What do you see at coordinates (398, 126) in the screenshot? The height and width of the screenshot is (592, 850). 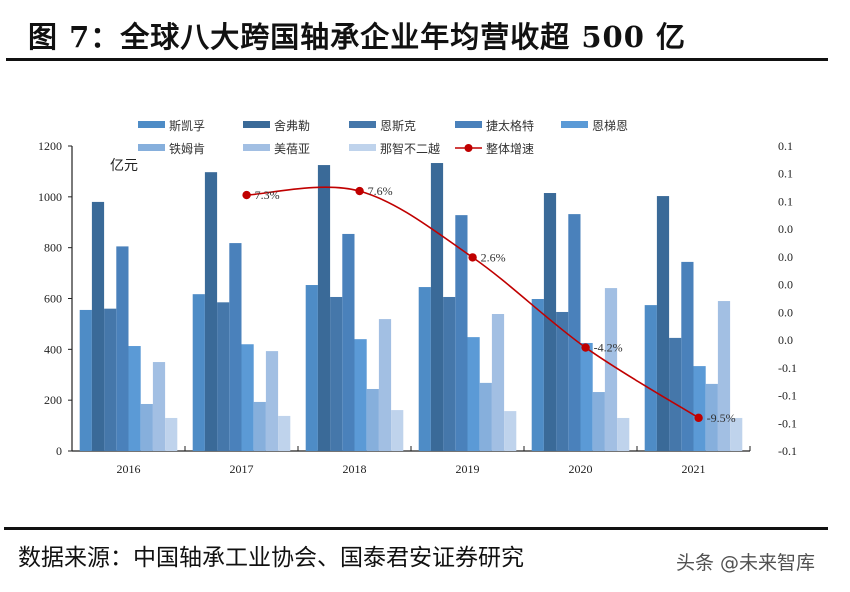 I see `legend-label: 恩斯克` at bounding box center [398, 126].